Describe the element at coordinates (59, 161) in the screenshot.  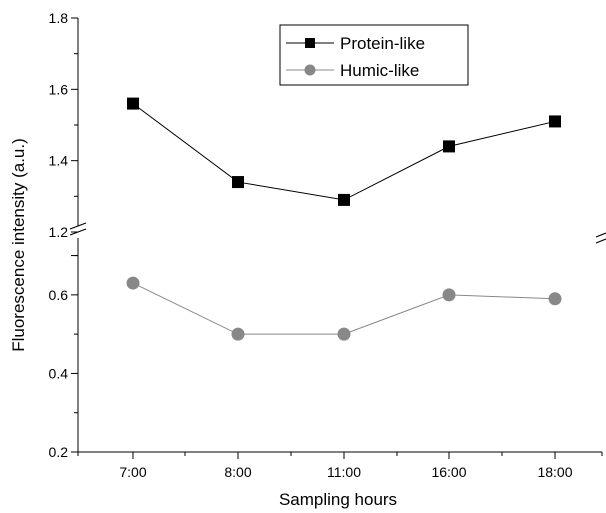
I see `y-tick-label: 1.4` at that location.